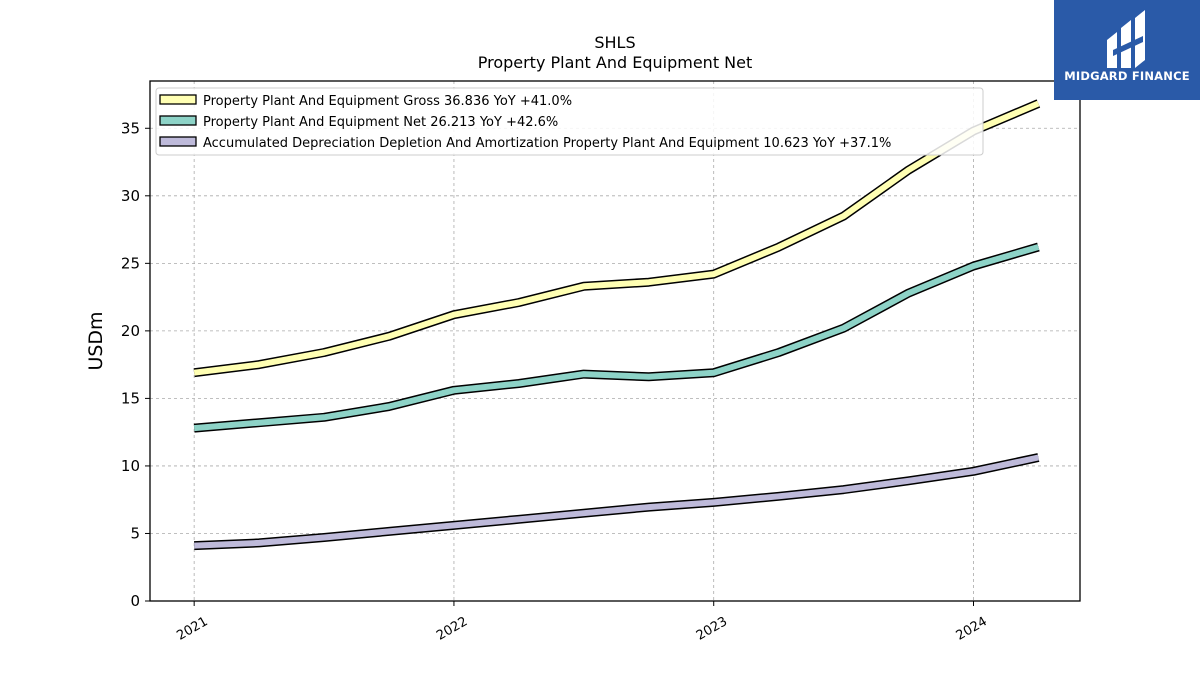 This screenshot has height=675, width=1200. I want to click on y-tick-label: 35, so click(130, 128).